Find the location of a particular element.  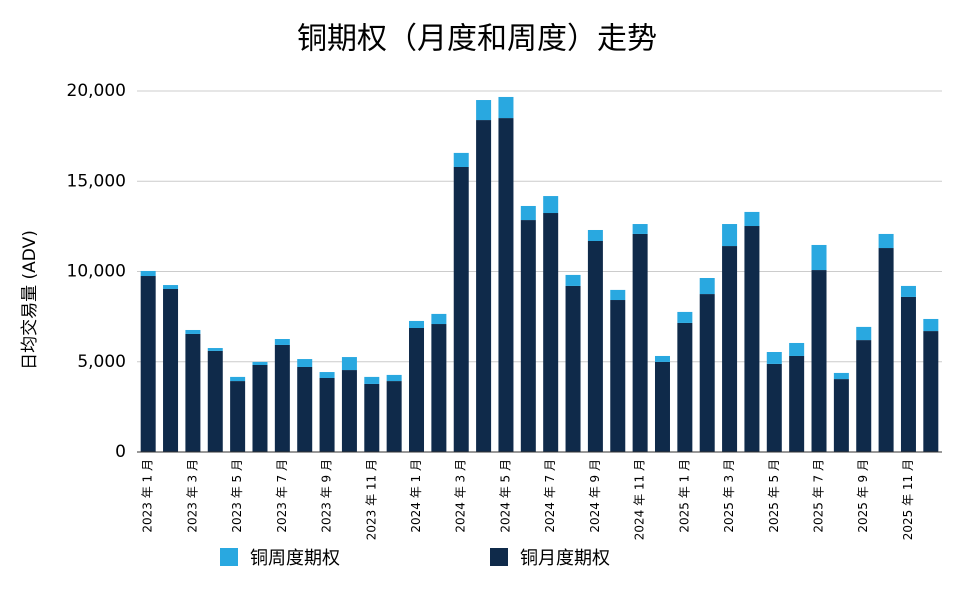

x-tick-label: 2025 年 9 月 is located at coordinates (863, 496).